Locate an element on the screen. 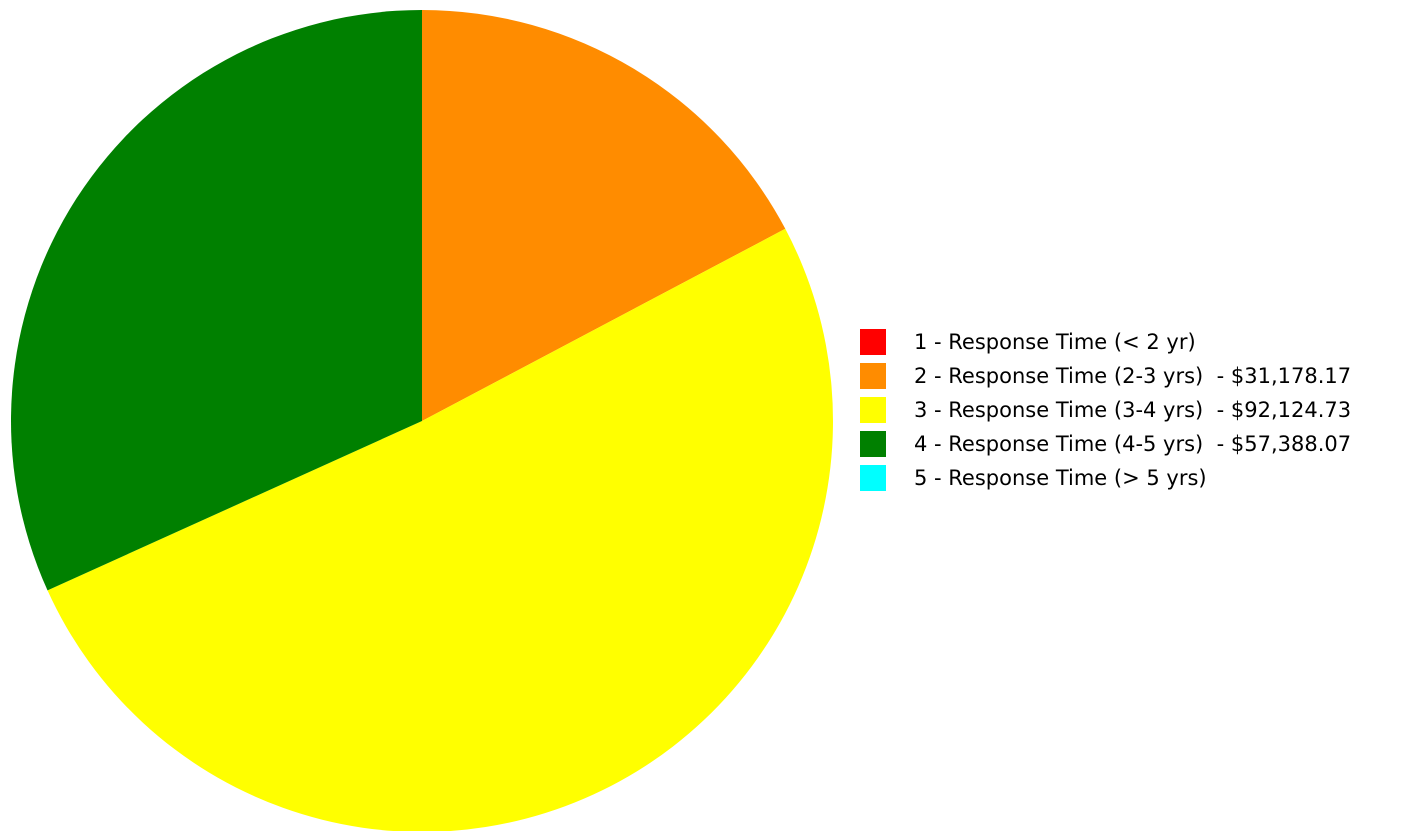  legend-item: 2 - Response Time (2-3 yrs) - $31,178.17 is located at coordinates (1105, 376).